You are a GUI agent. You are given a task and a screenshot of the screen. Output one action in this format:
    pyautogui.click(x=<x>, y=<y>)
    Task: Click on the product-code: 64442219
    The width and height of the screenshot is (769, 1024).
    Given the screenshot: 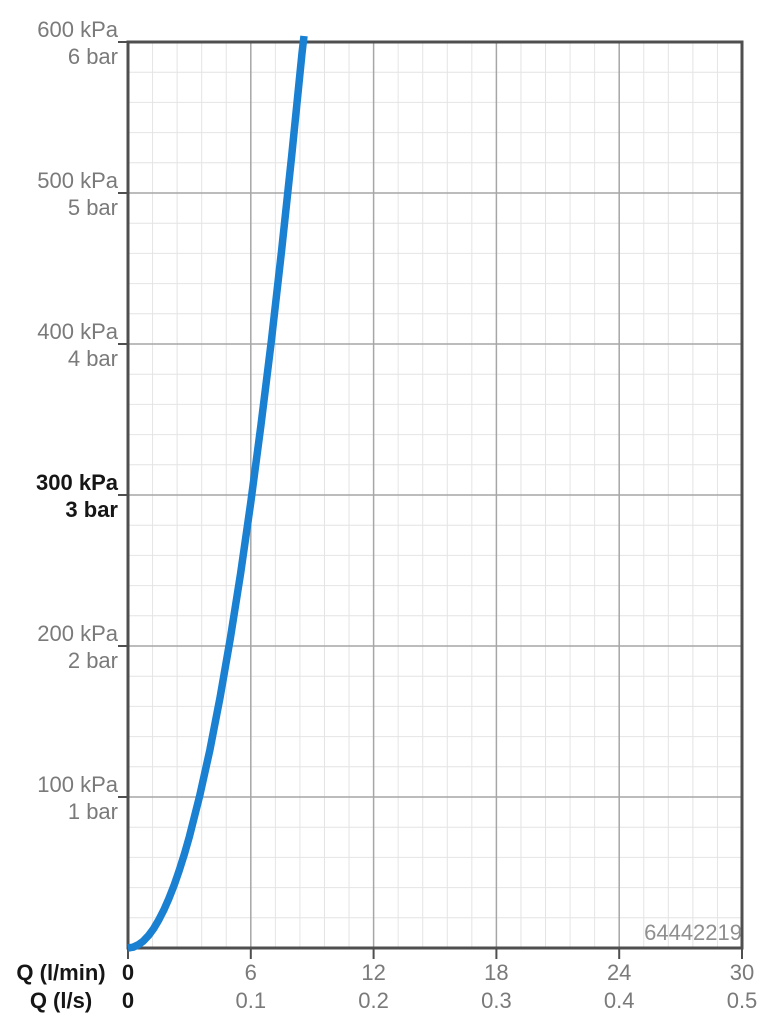 What is the action you would take?
    pyautogui.click(x=693, y=932)
    